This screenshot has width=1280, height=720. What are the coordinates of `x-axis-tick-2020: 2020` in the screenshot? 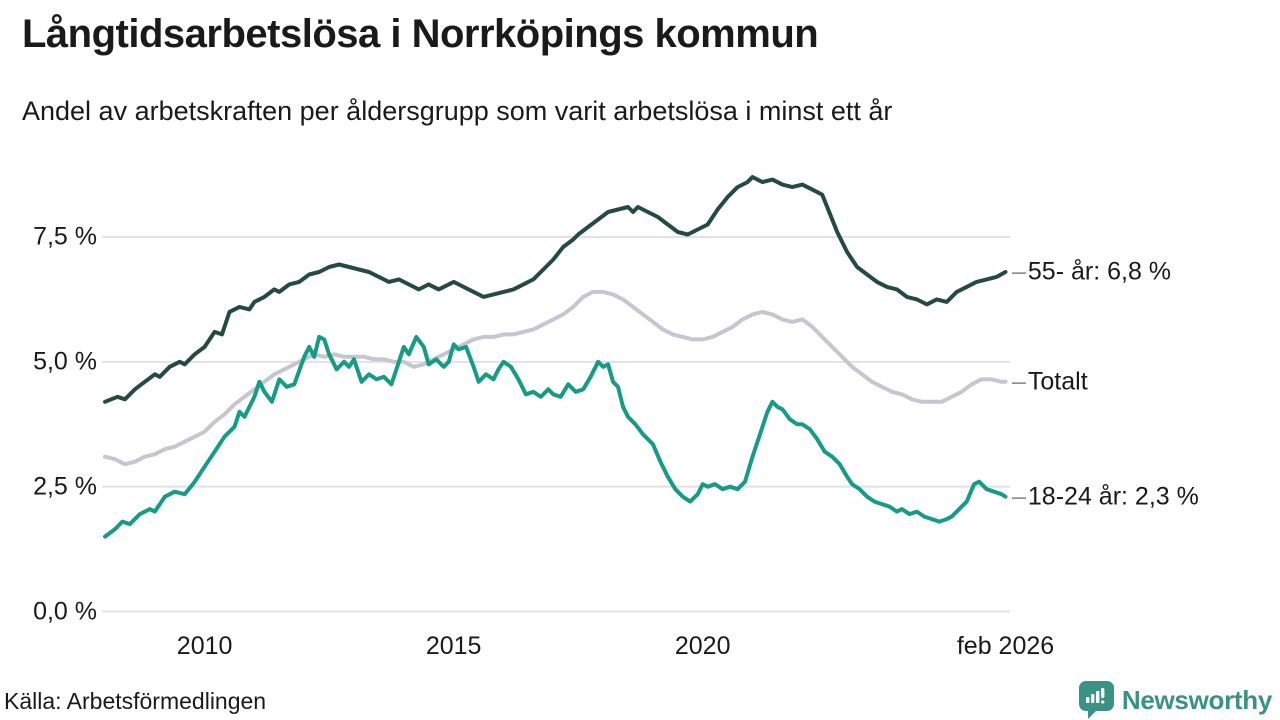 It's located at (702, 646).